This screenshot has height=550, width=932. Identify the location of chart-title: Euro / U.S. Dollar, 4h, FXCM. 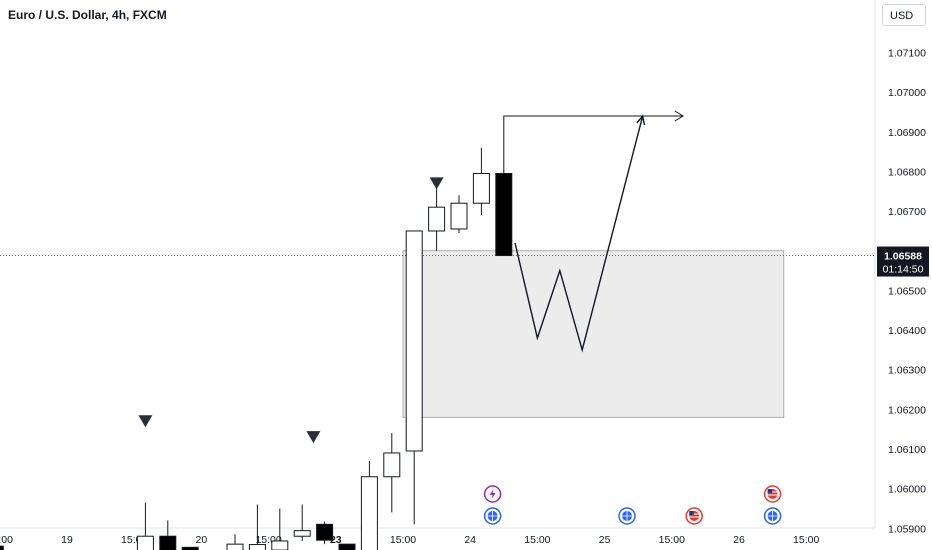
(87, 15).